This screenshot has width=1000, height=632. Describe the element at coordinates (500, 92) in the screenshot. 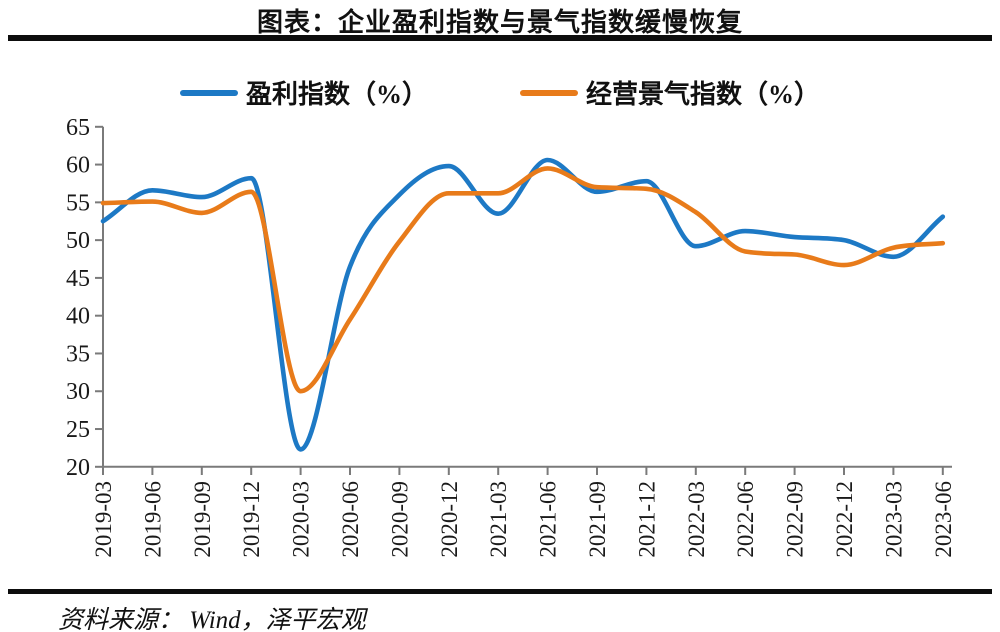

I see `chart-legend: 盈利指数（%） 经营景气指数（%）` at that location.